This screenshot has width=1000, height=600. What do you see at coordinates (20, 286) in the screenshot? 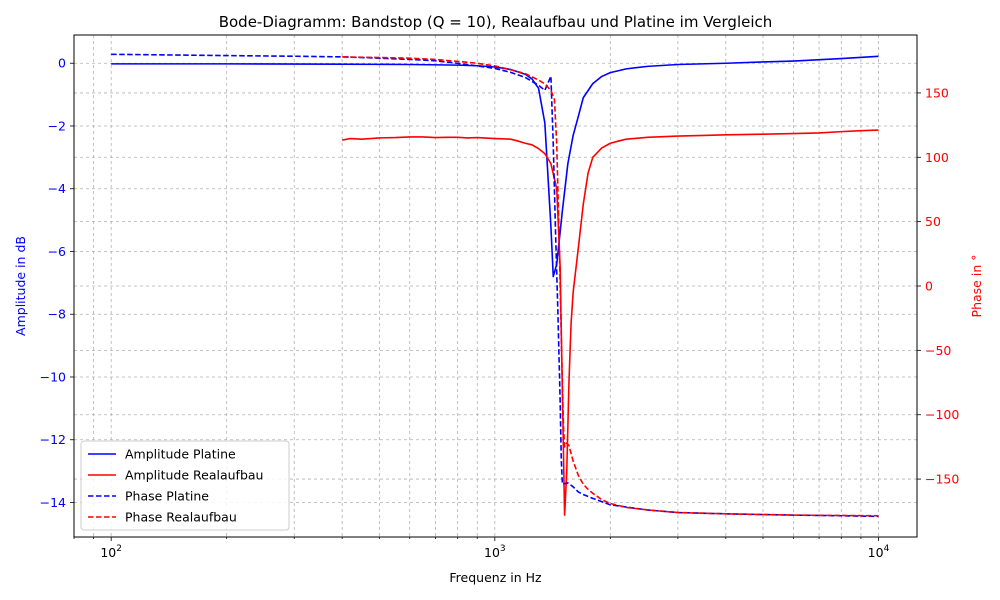
I see `y-axis-left-label: Amplitude in dB` at bounding box center [20, 286].